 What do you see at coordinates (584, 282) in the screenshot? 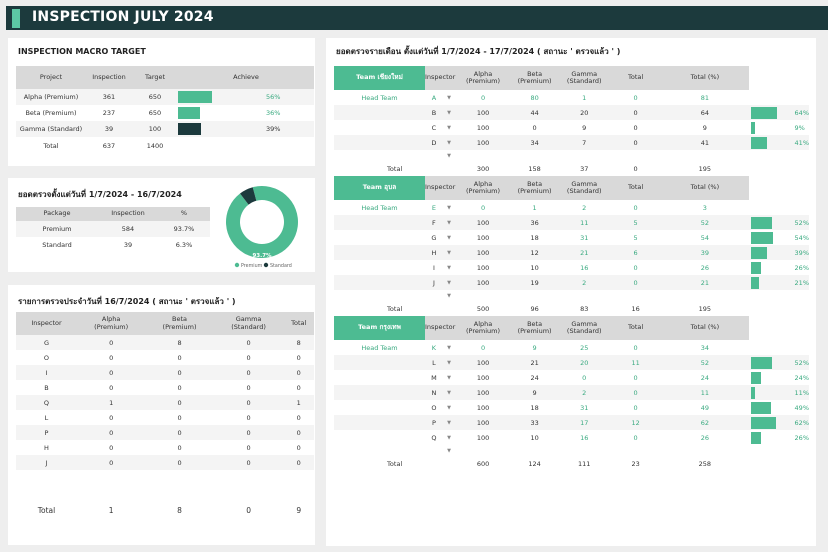
I see `beta-value: 2` at bounding box center [584, 282].